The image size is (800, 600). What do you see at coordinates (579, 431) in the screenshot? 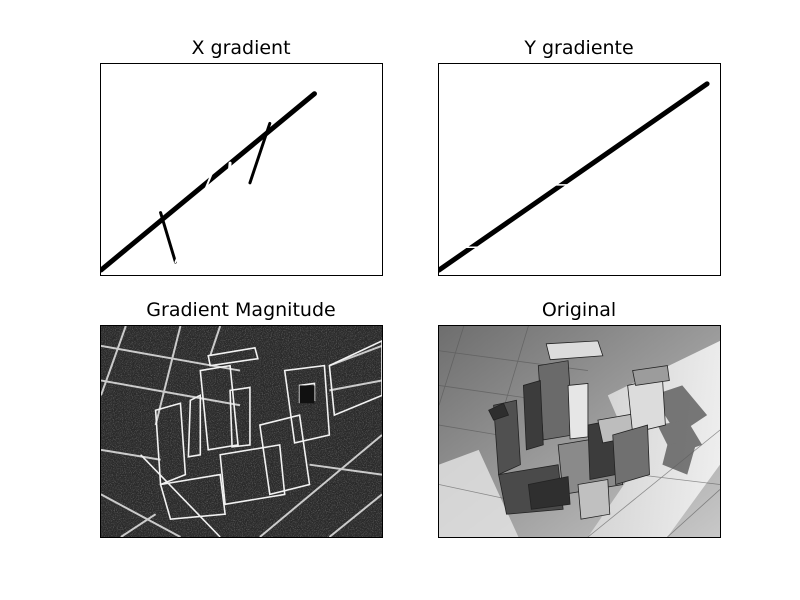
I see `original-photo` at bounding box center [579, 431].